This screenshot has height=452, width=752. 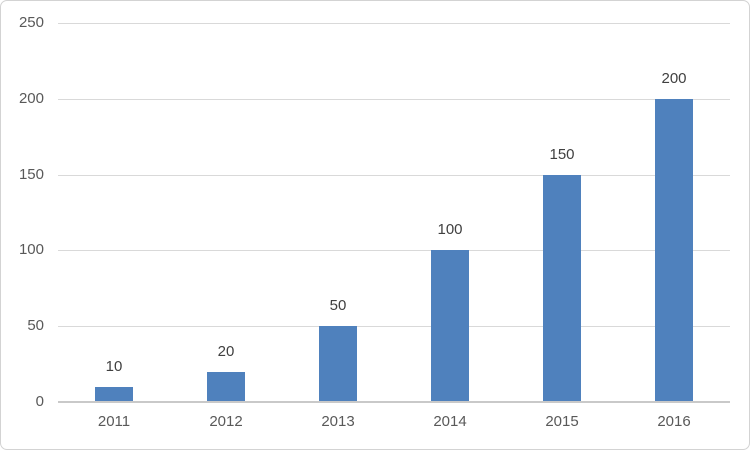 I want to click on x-tick-label-2011: 2011, so click(x=114, y=421).